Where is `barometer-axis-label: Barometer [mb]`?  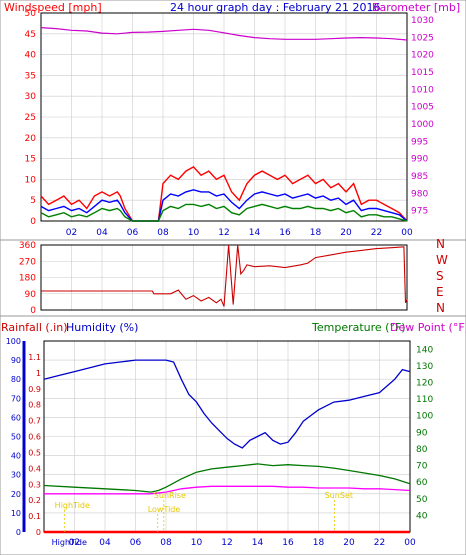
barometer-axis-label: Barometer [mb] is located at coordinates (416, 7).